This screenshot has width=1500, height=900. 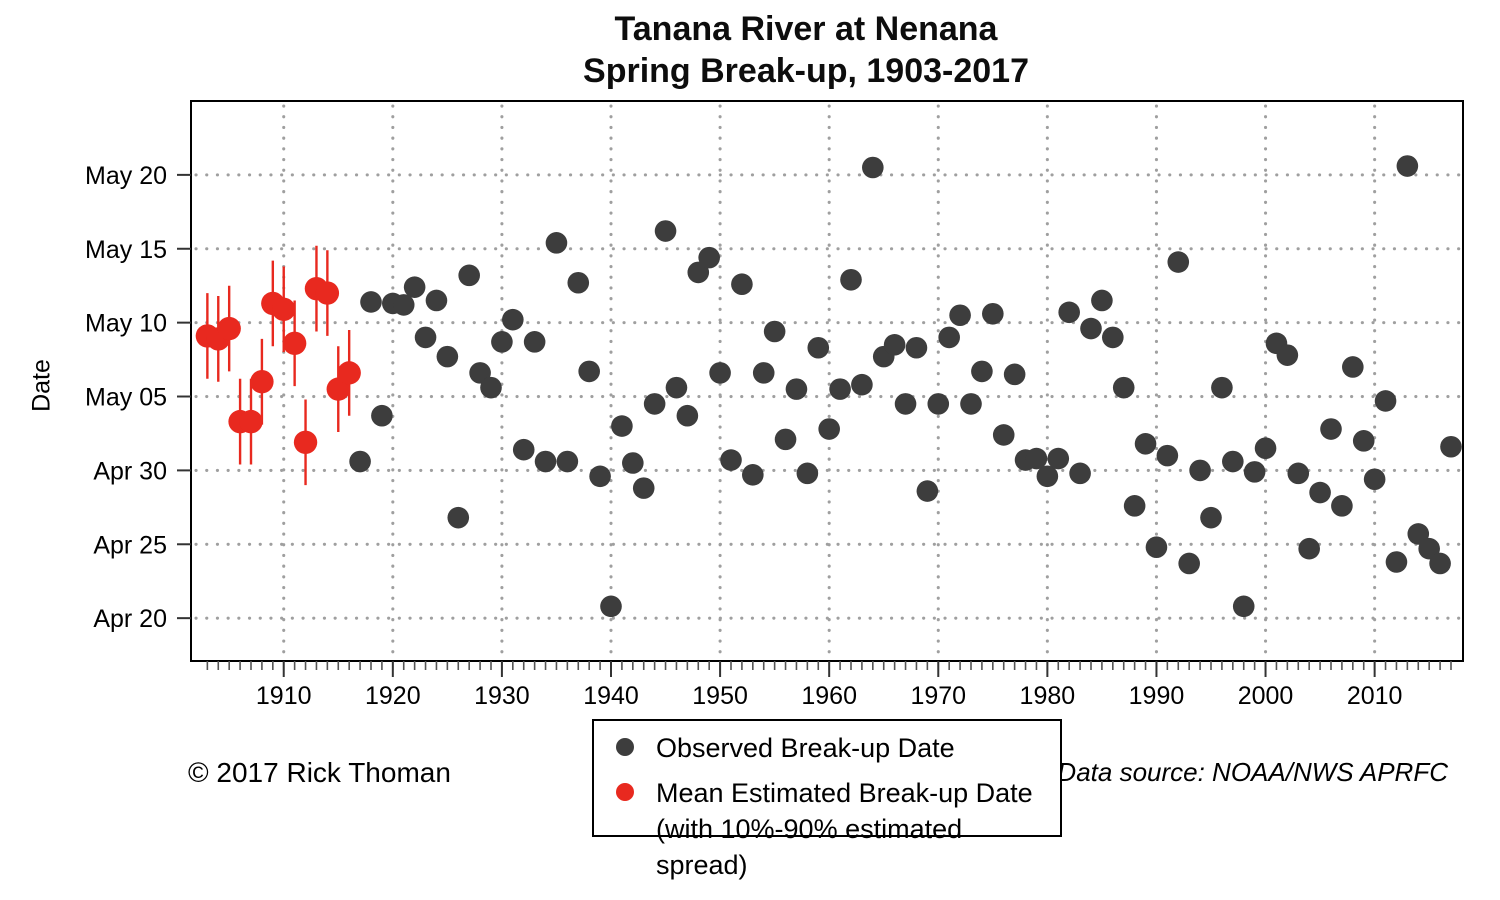 I want to click on legend-item-observed: Observed Break-up Date, so click(x=827, y=748).